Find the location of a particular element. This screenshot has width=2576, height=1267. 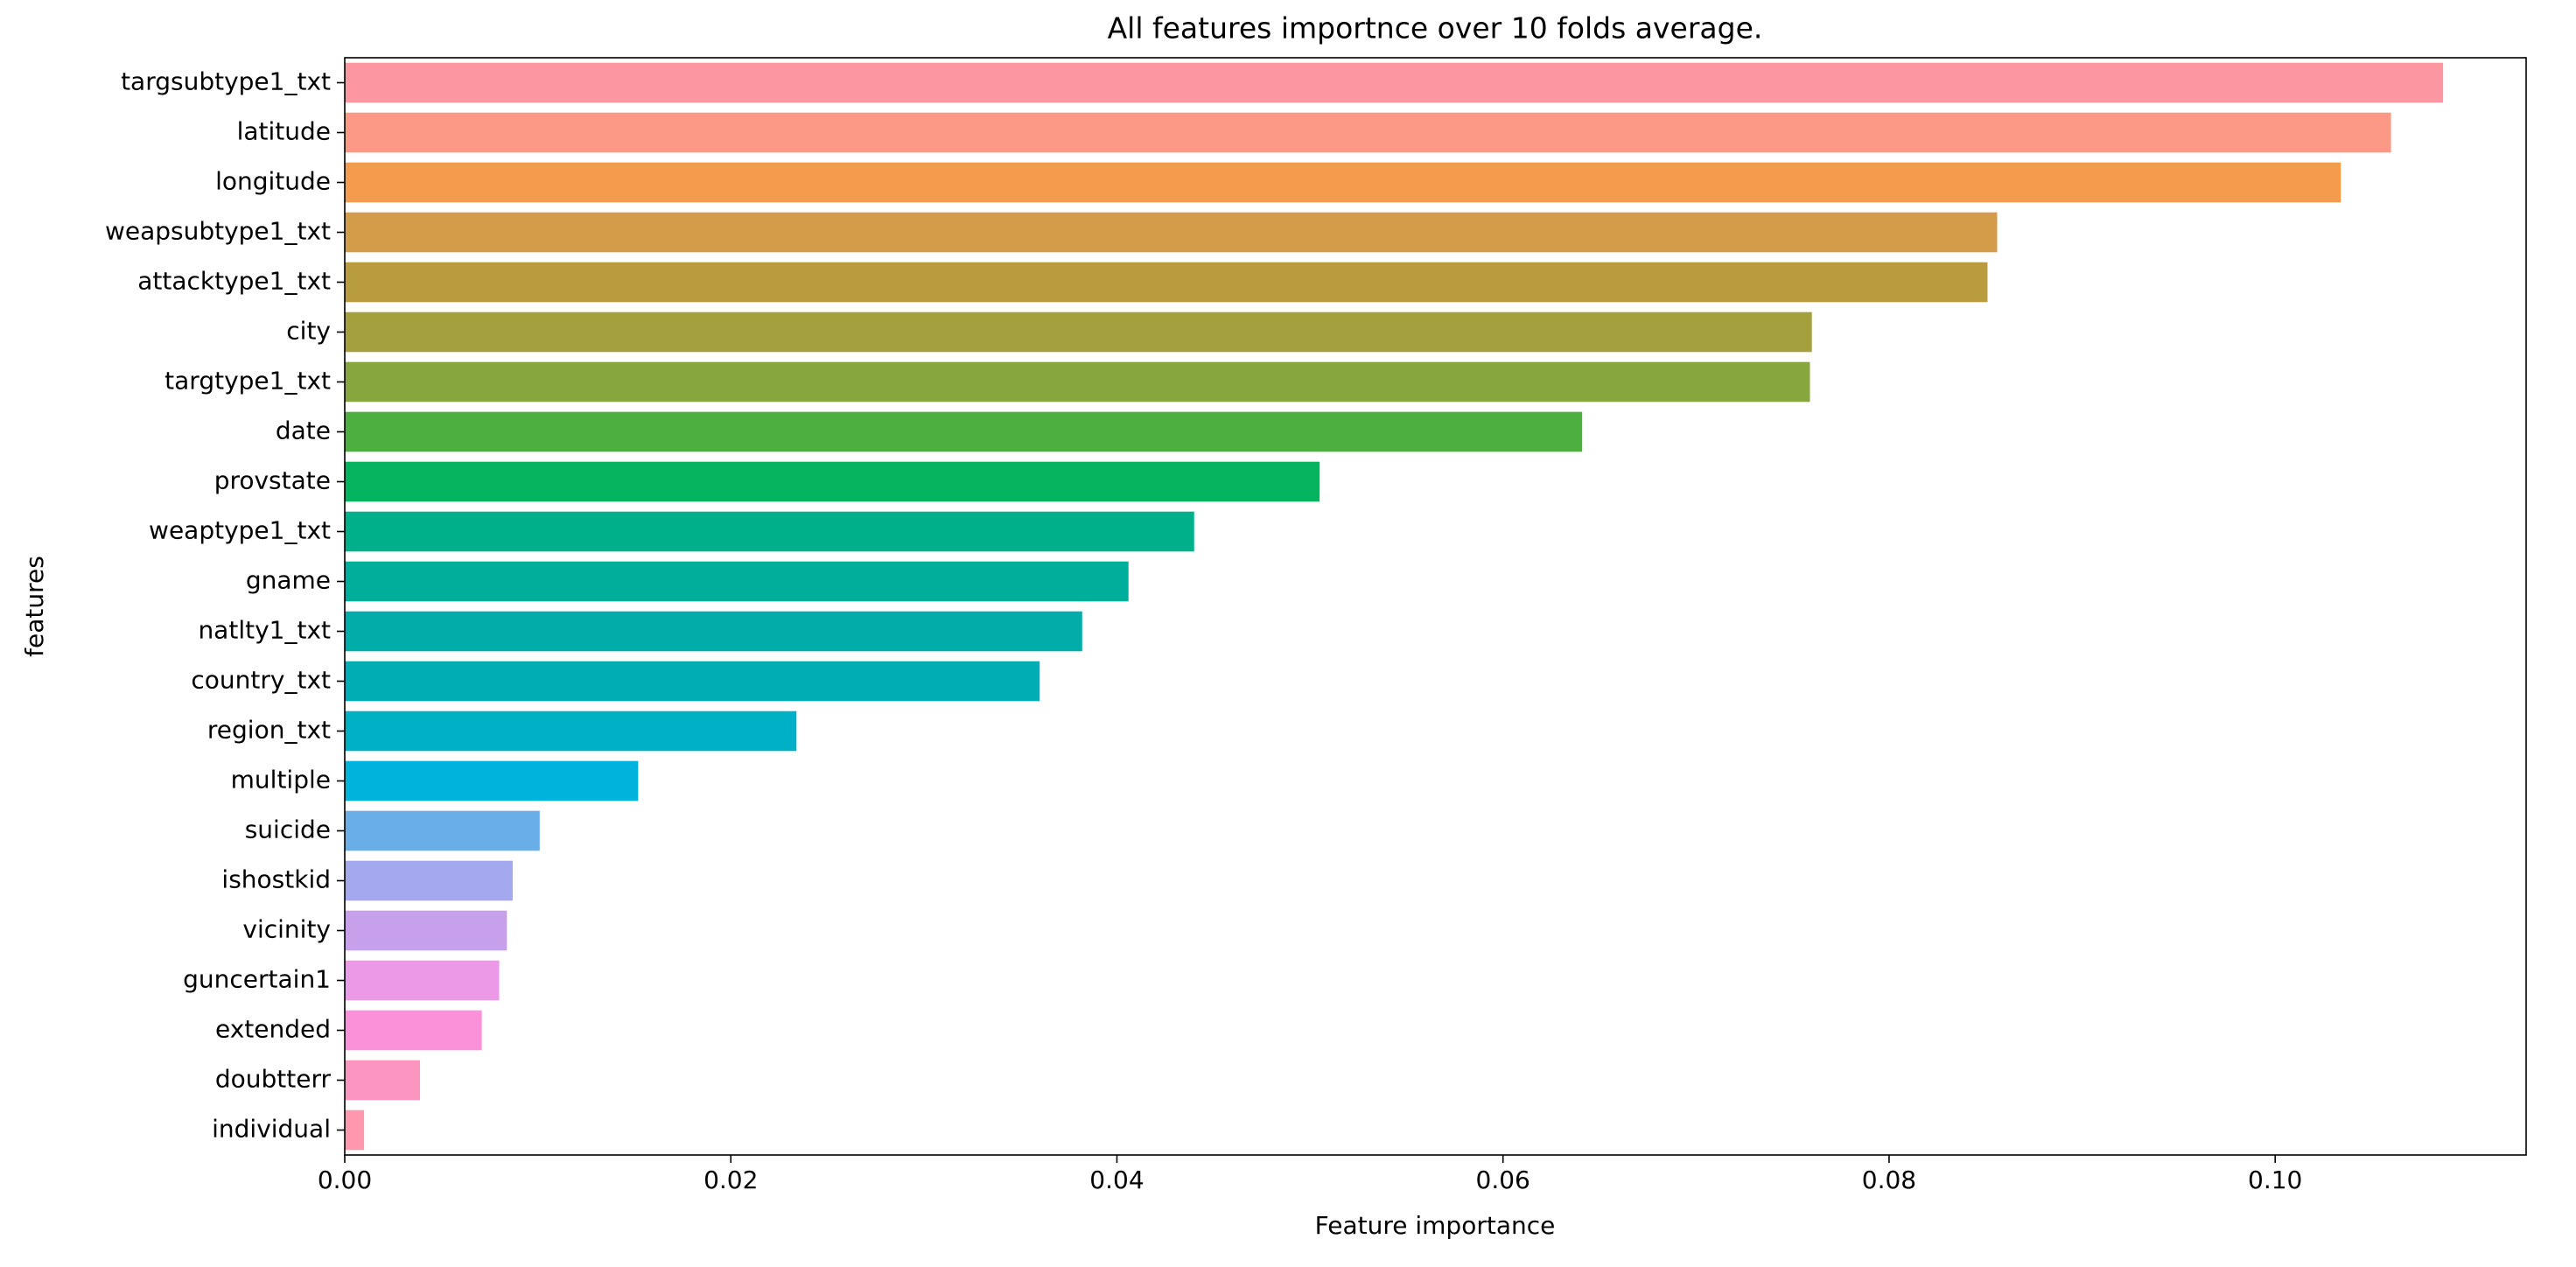

x-tick-label: 0.00 is located at coordinates (345, 1180).